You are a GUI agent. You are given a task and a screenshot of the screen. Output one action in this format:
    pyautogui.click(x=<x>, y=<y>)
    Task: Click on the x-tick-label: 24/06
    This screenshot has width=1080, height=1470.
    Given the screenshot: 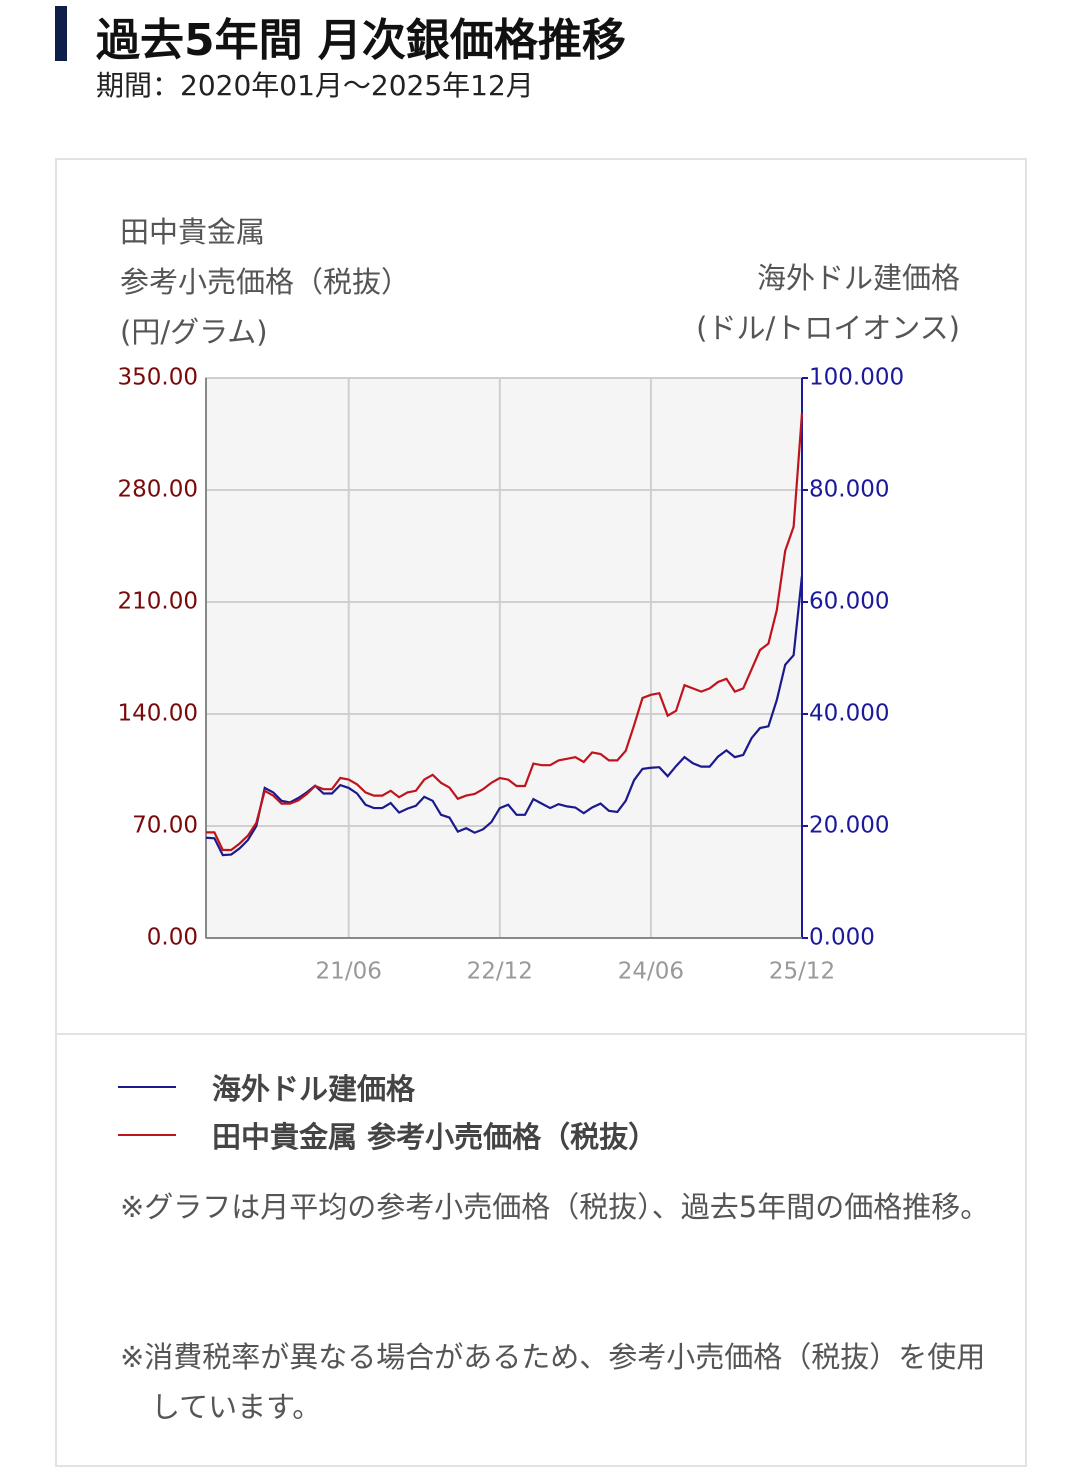 What is the action you would take?
    pyautogui.click(x=651, y=972)
    